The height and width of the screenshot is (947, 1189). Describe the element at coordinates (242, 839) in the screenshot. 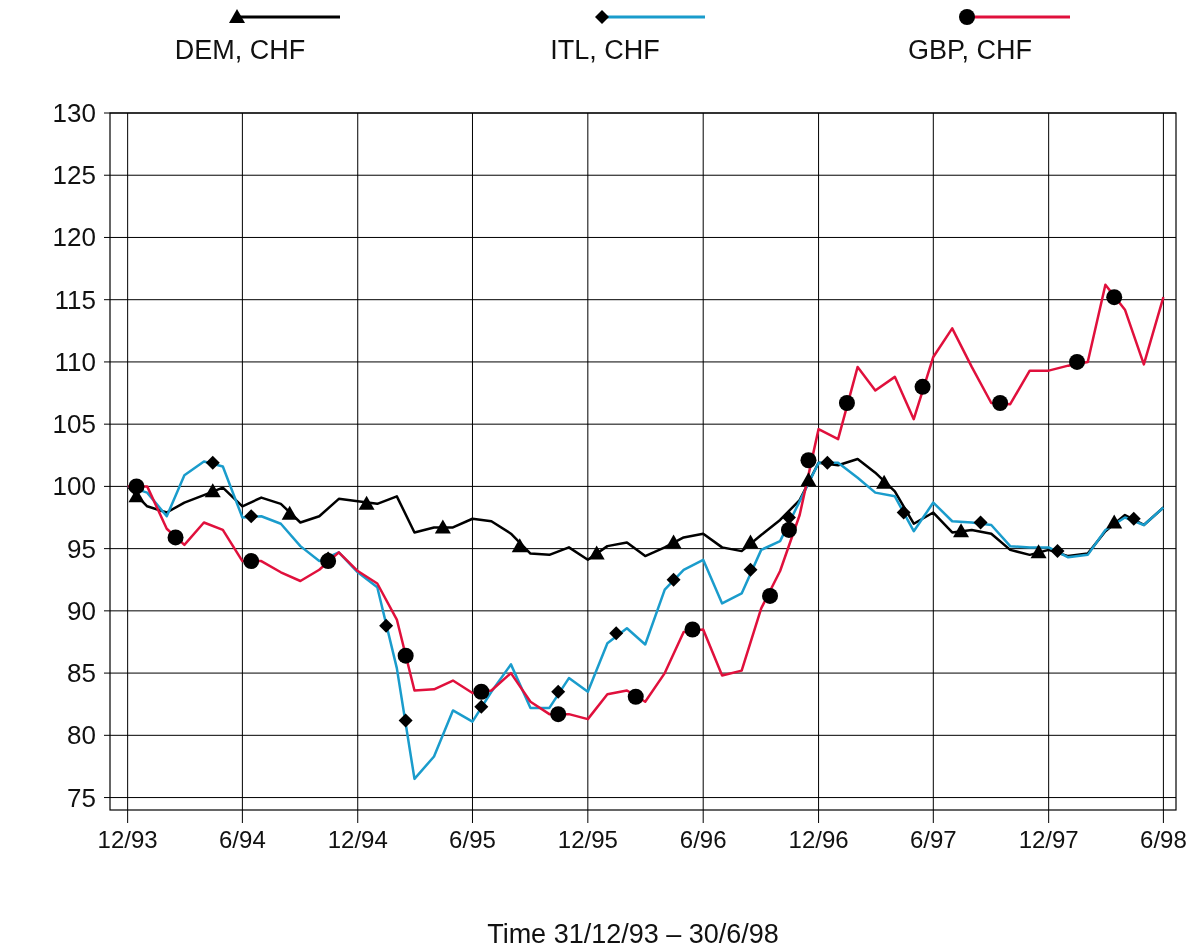

I see `x-tick-label: 6/94` at that location.